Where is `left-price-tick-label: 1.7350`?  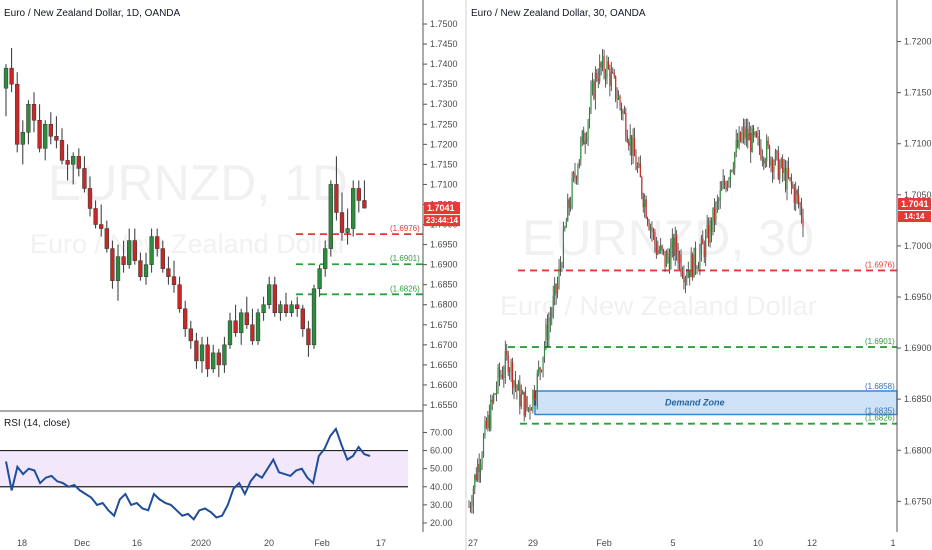
left-price-tick-label: 1.7350 is located at coordinates (444, 84).